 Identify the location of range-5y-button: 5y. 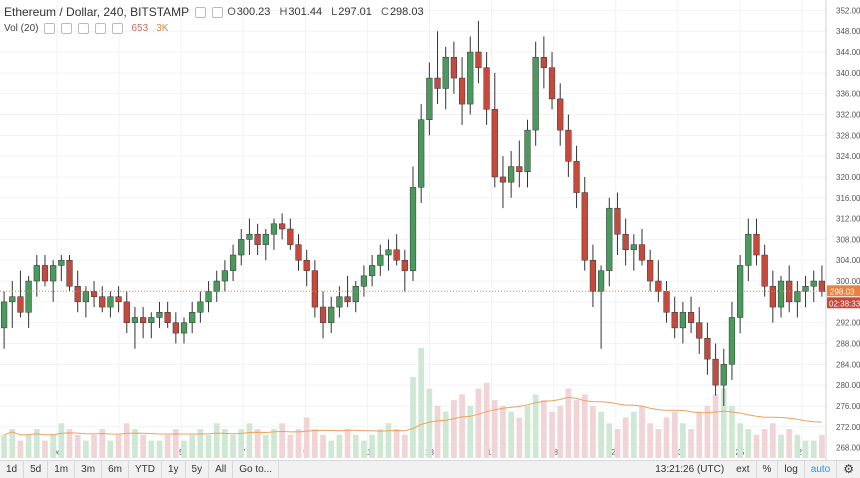
(198, 469).